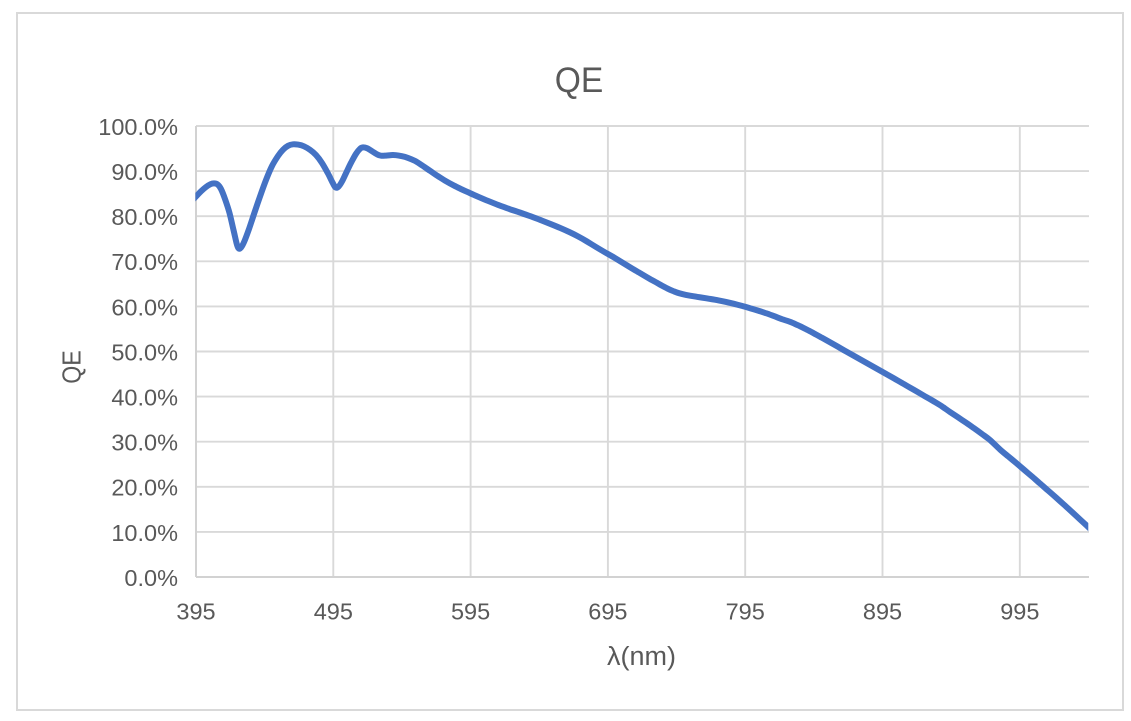 This screenshot has height=721, width=1131. Describe the element at coordinates (195, 612) in the screenshot. I see `svg-text: 395` at that location.